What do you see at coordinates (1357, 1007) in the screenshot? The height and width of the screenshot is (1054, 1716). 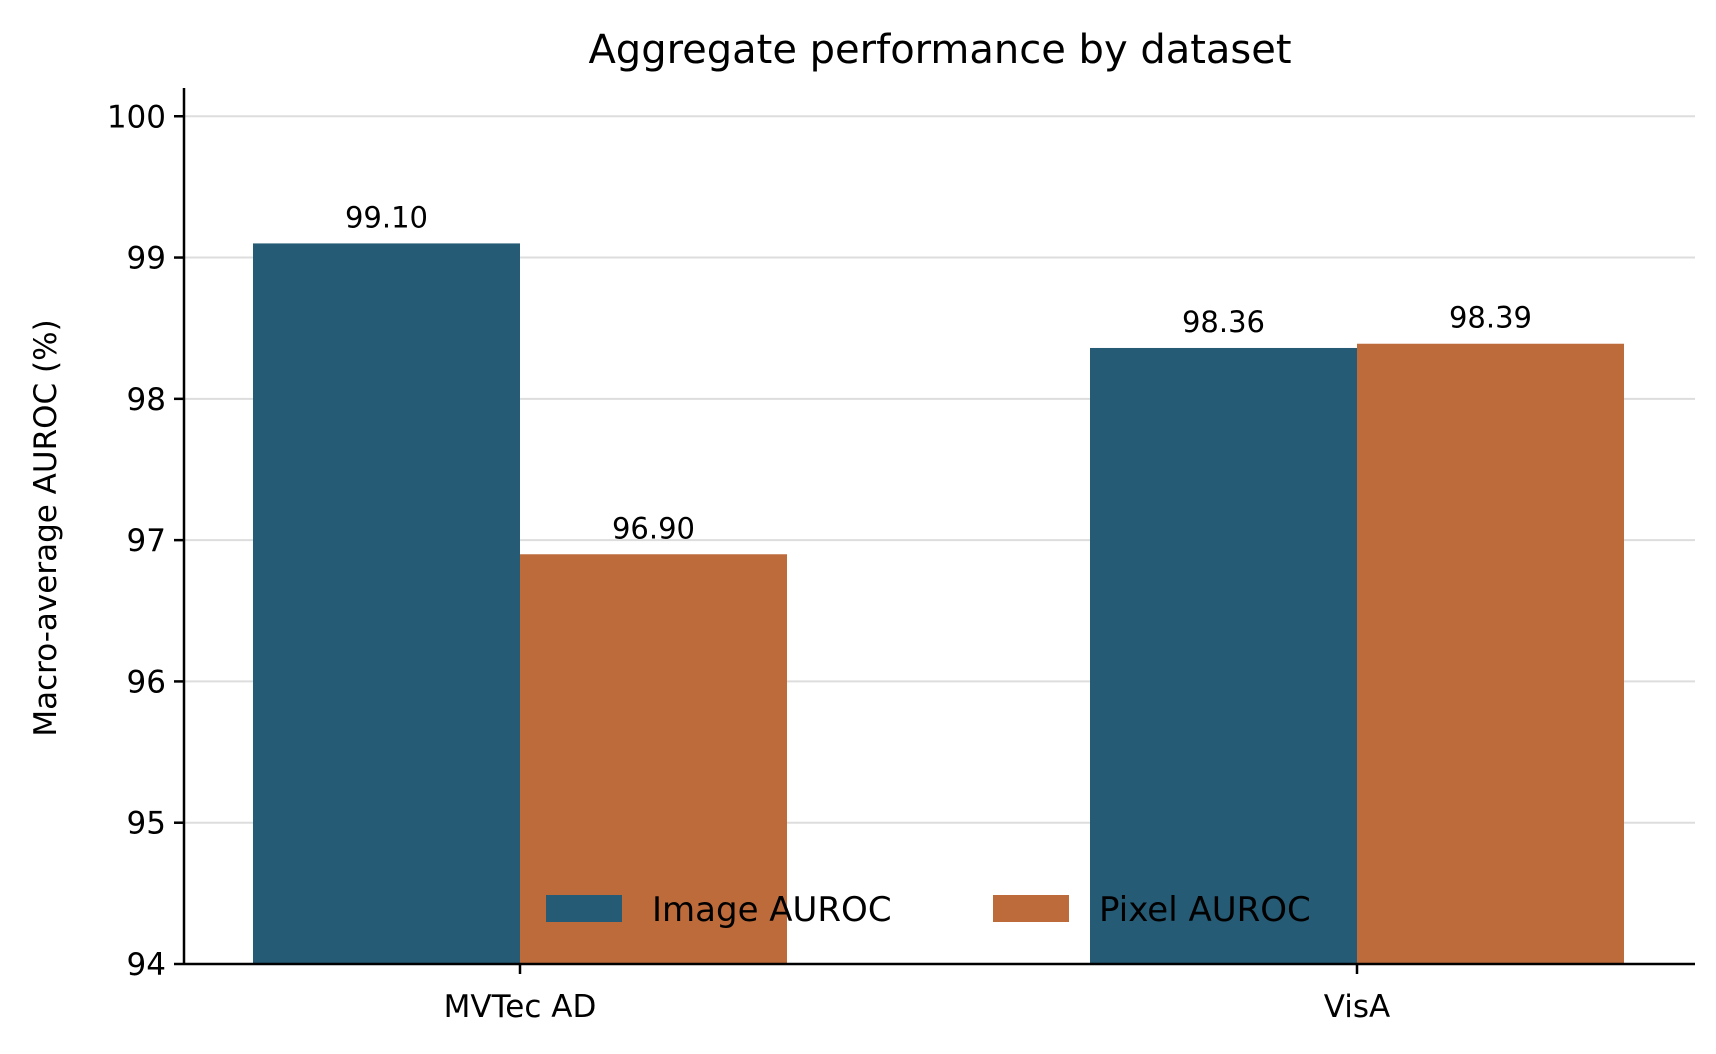 I see `x-tick-label: VisA` at bounding box center [1357, 1007].